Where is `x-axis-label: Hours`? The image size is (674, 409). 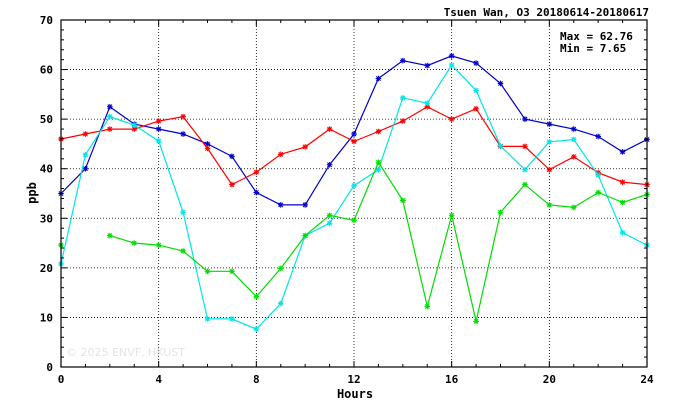
x-axis-label: Hours is located at coordinates (355, 394).